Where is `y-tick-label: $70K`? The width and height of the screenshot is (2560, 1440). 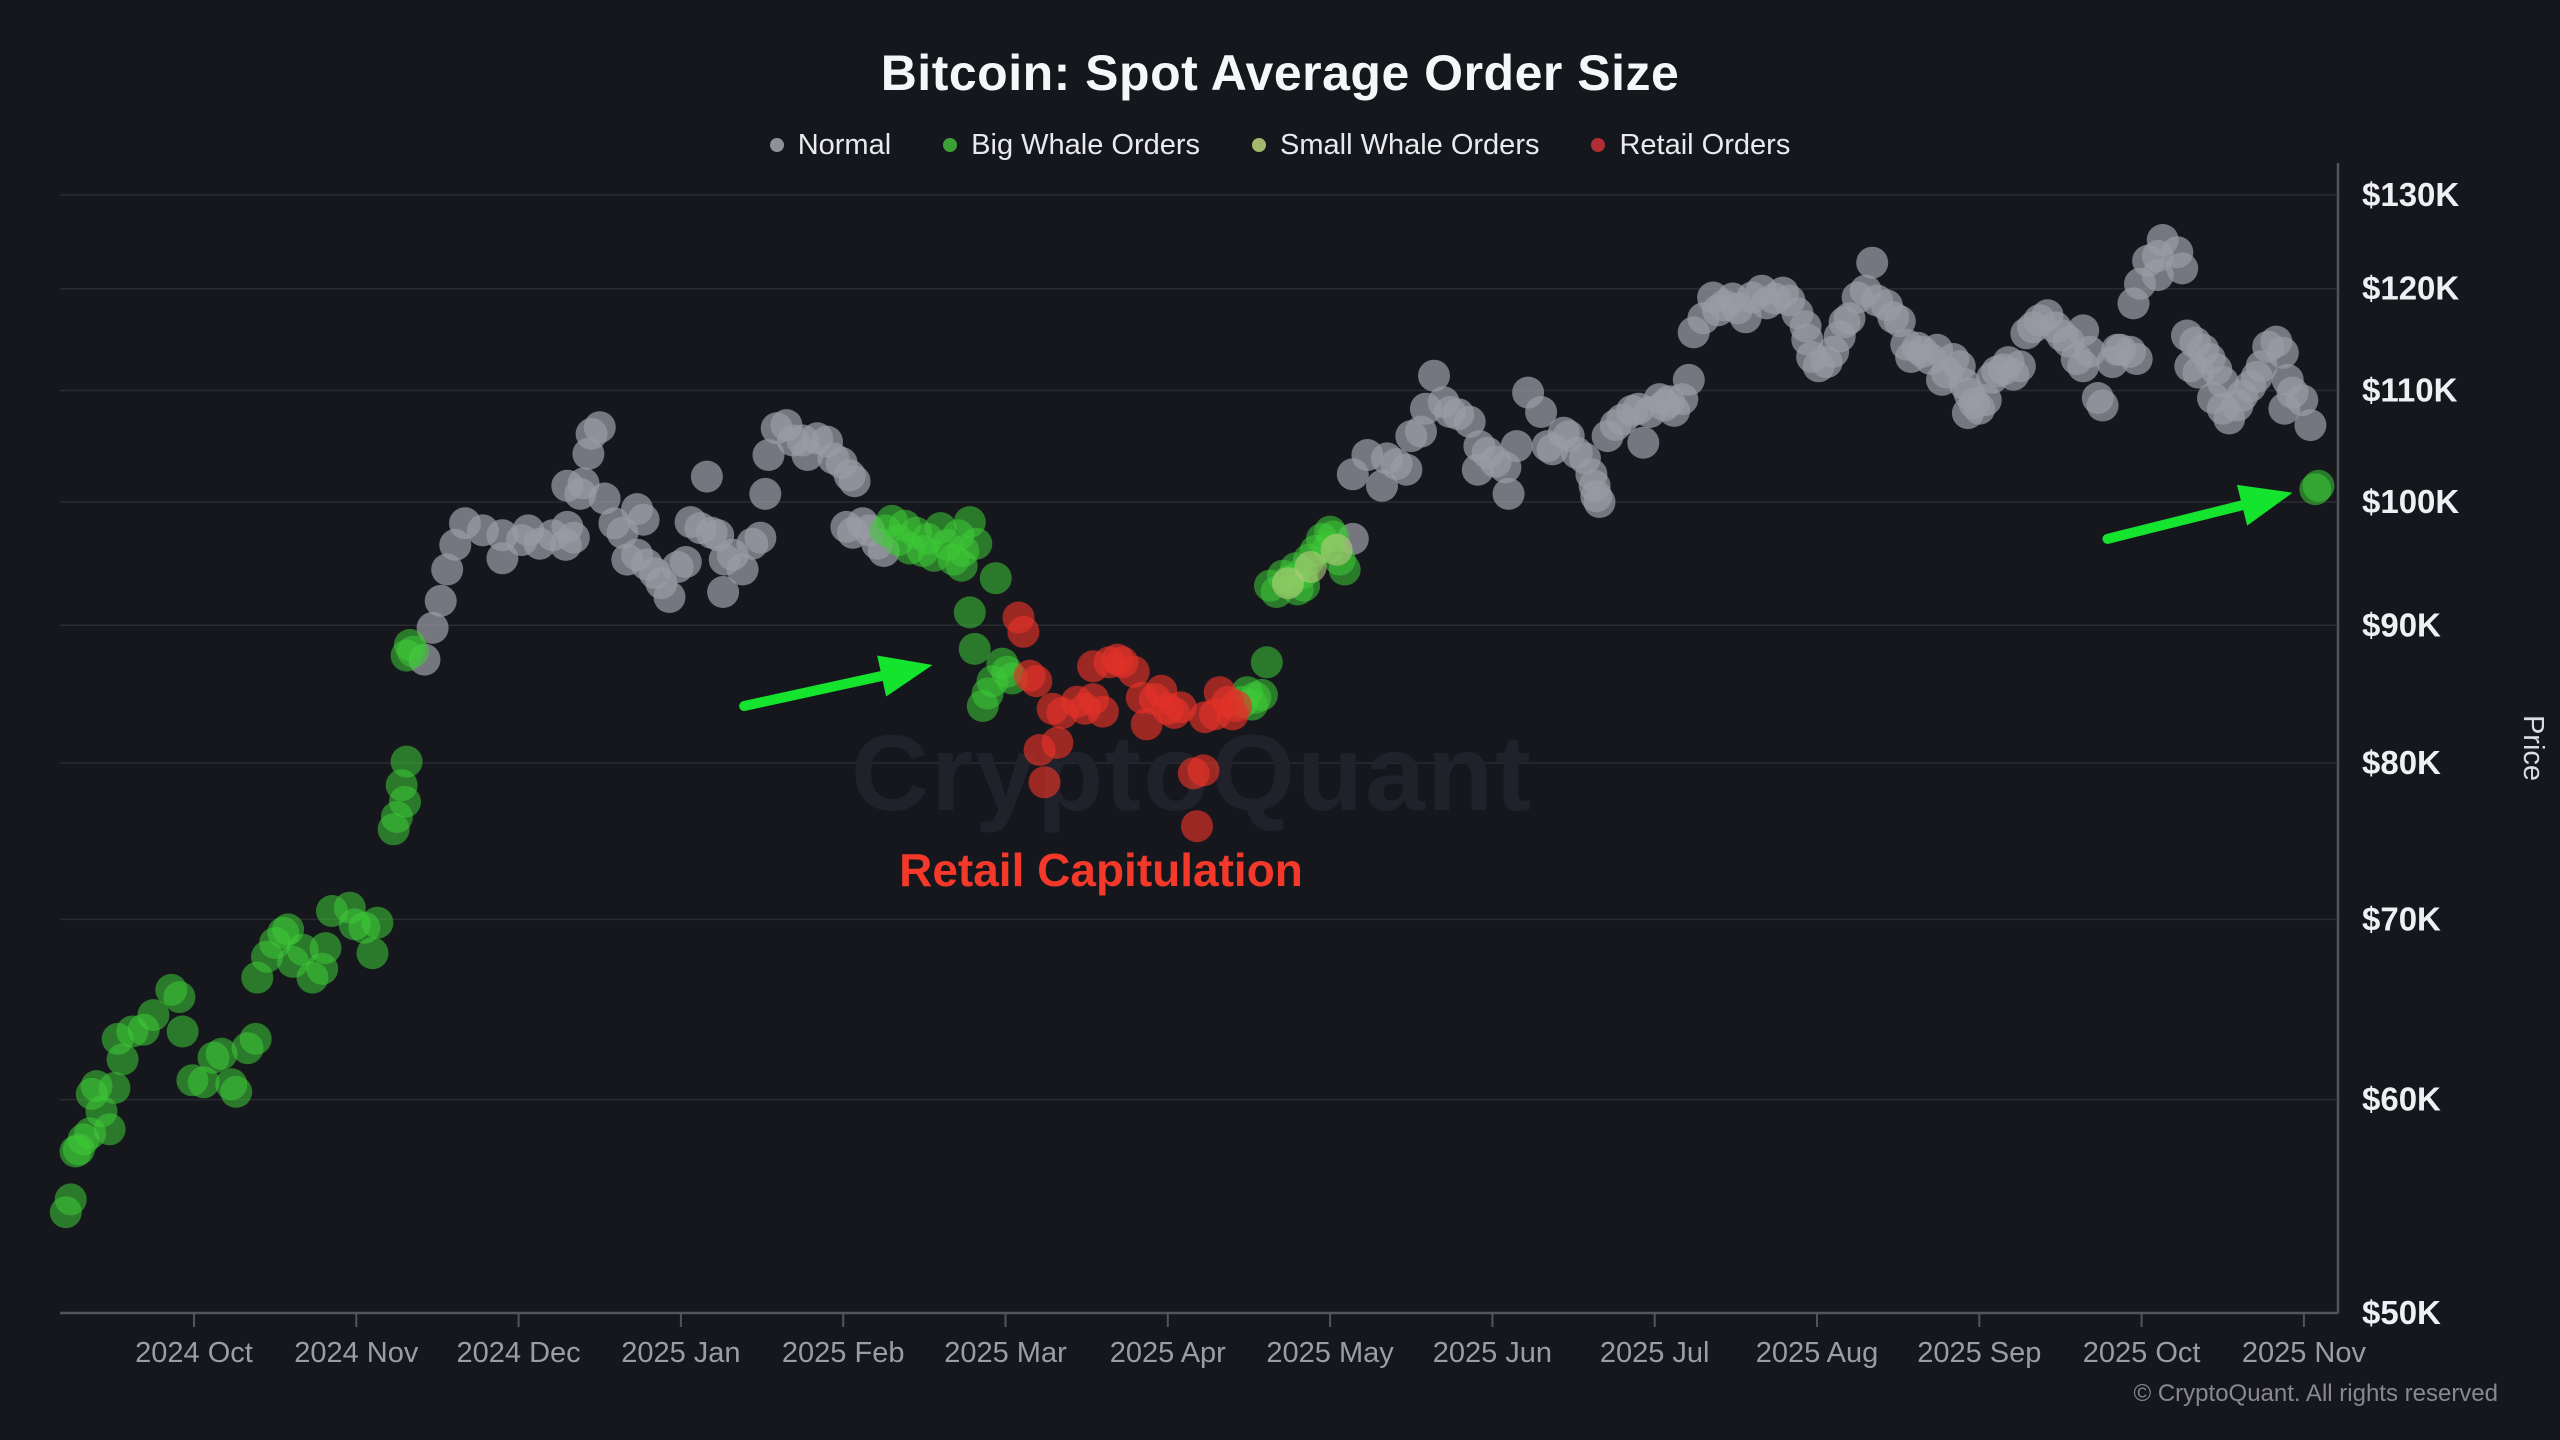 y-tick-label: $70K is located at coordinates (2401, 918).